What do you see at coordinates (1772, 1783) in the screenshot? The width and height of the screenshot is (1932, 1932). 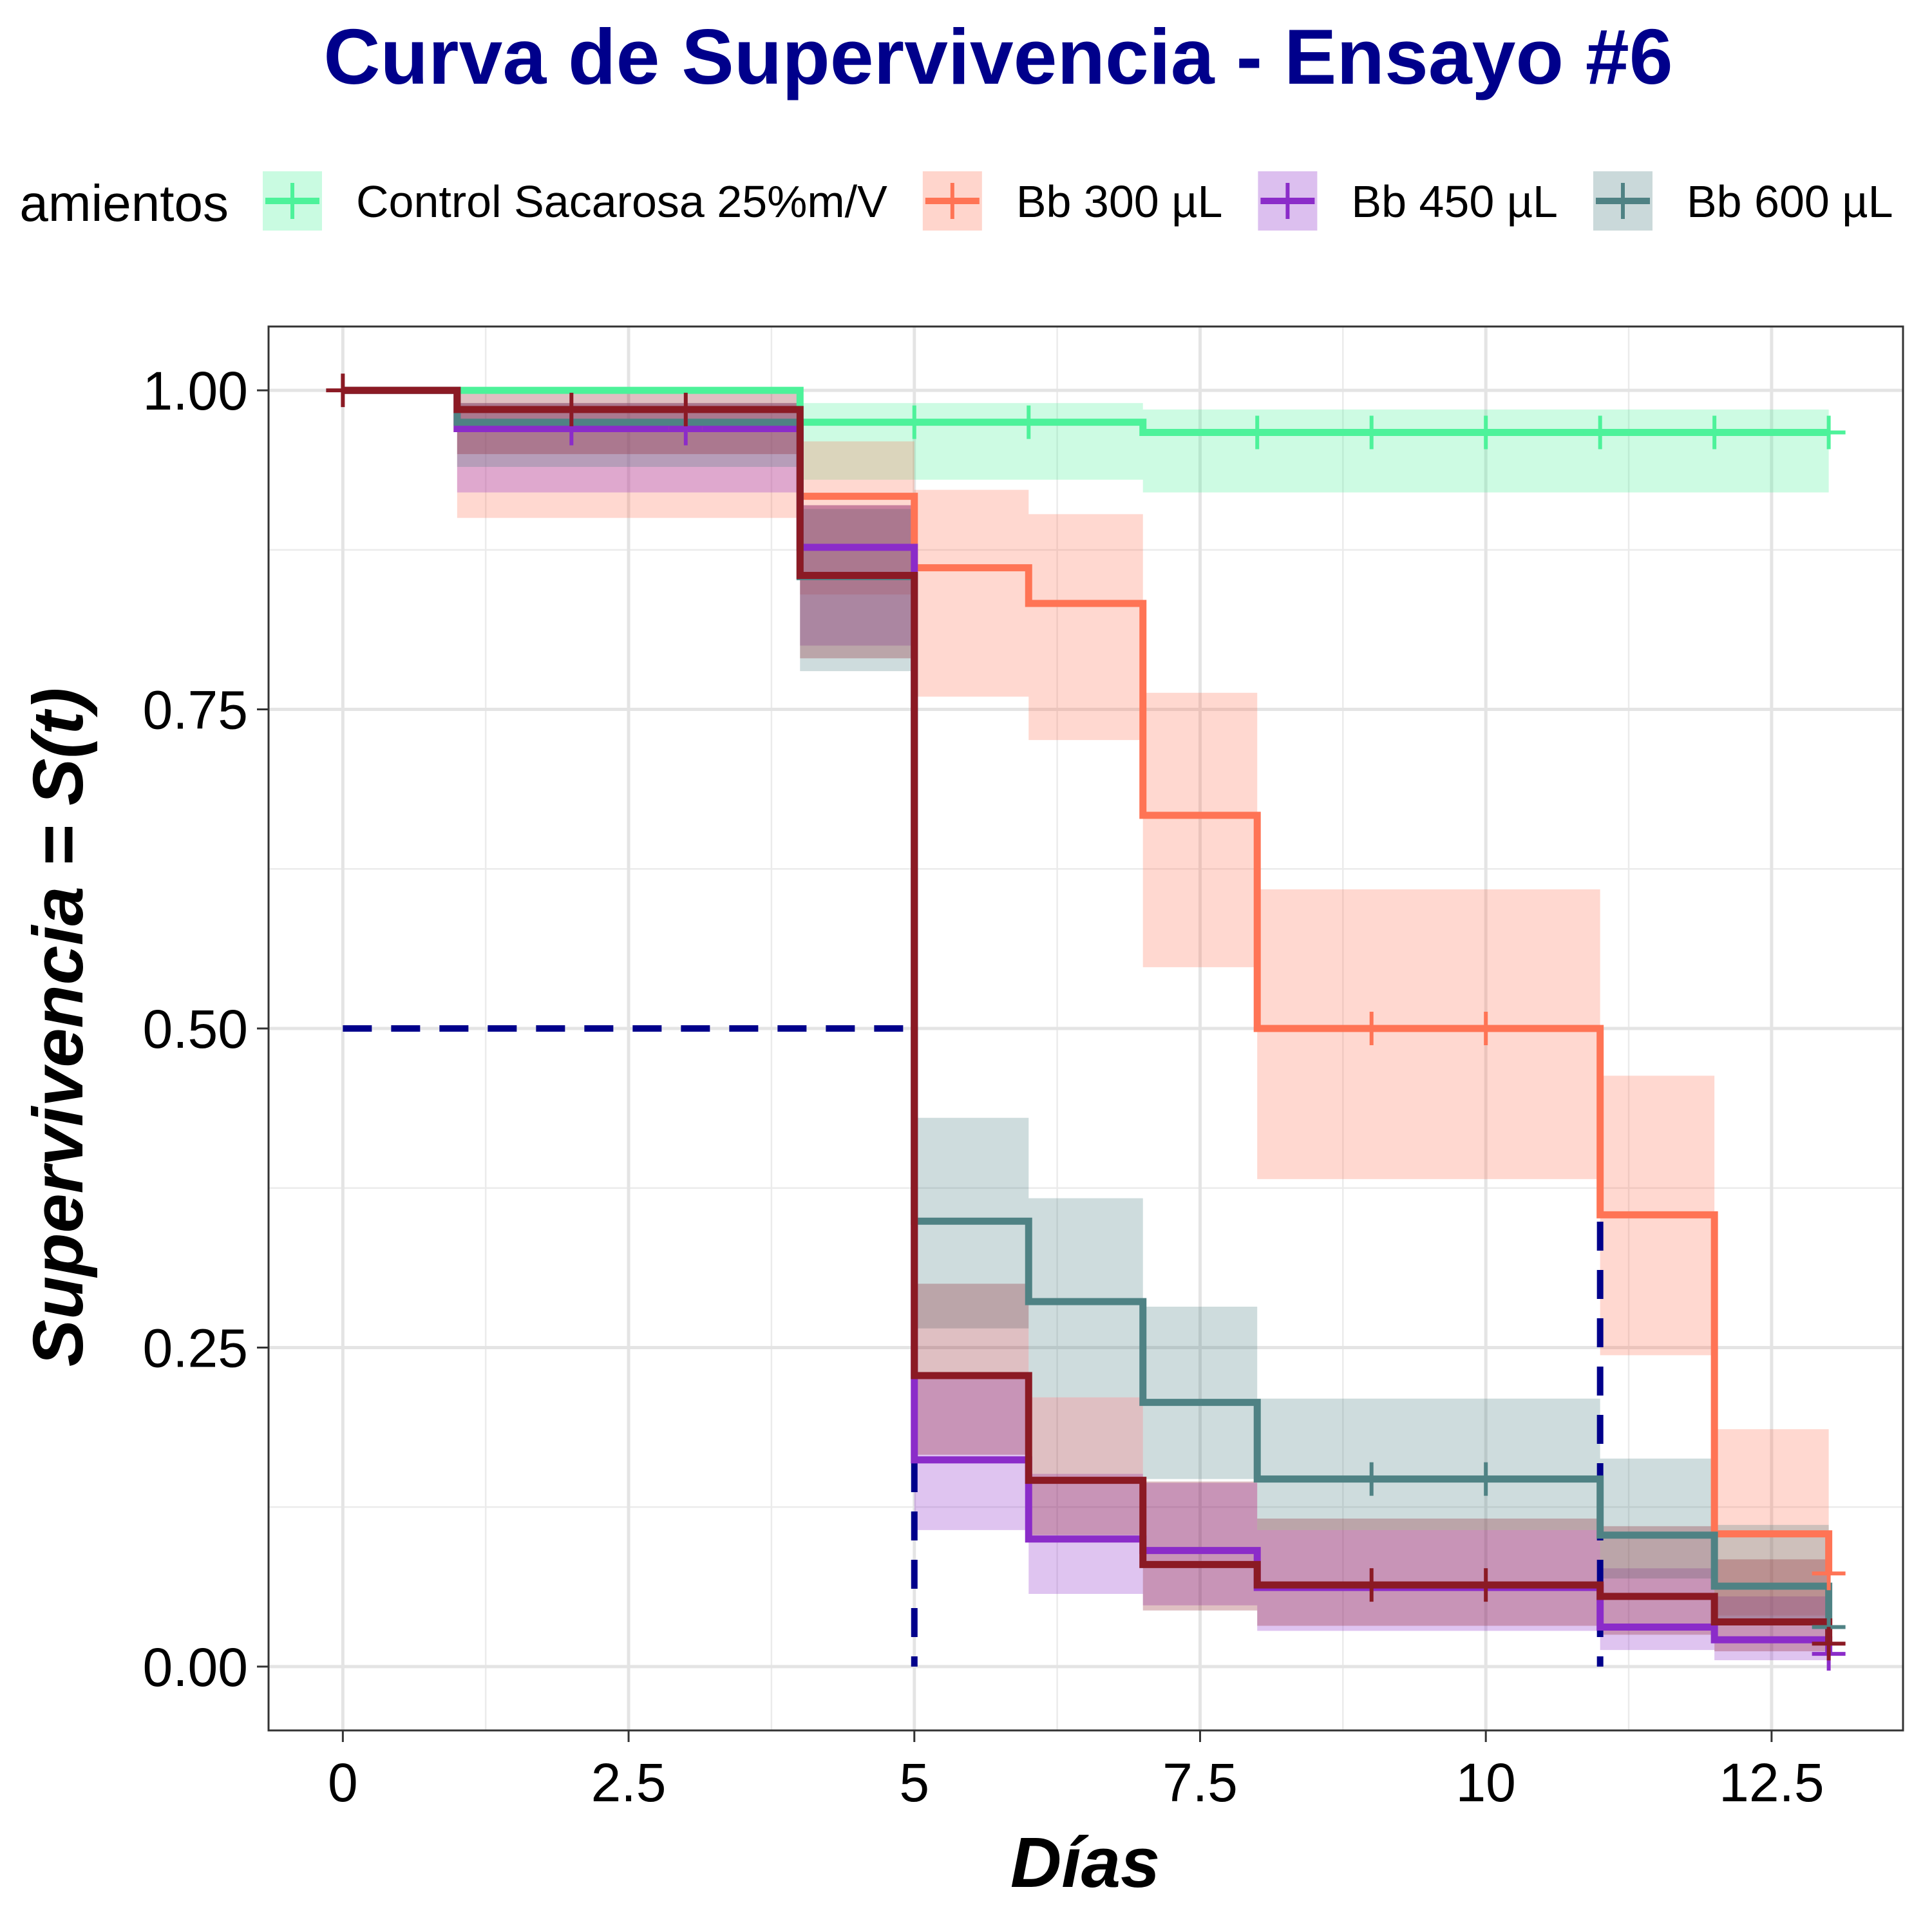 I see `x-tick-label: 12.5` at bounding box center [1772, 1783].